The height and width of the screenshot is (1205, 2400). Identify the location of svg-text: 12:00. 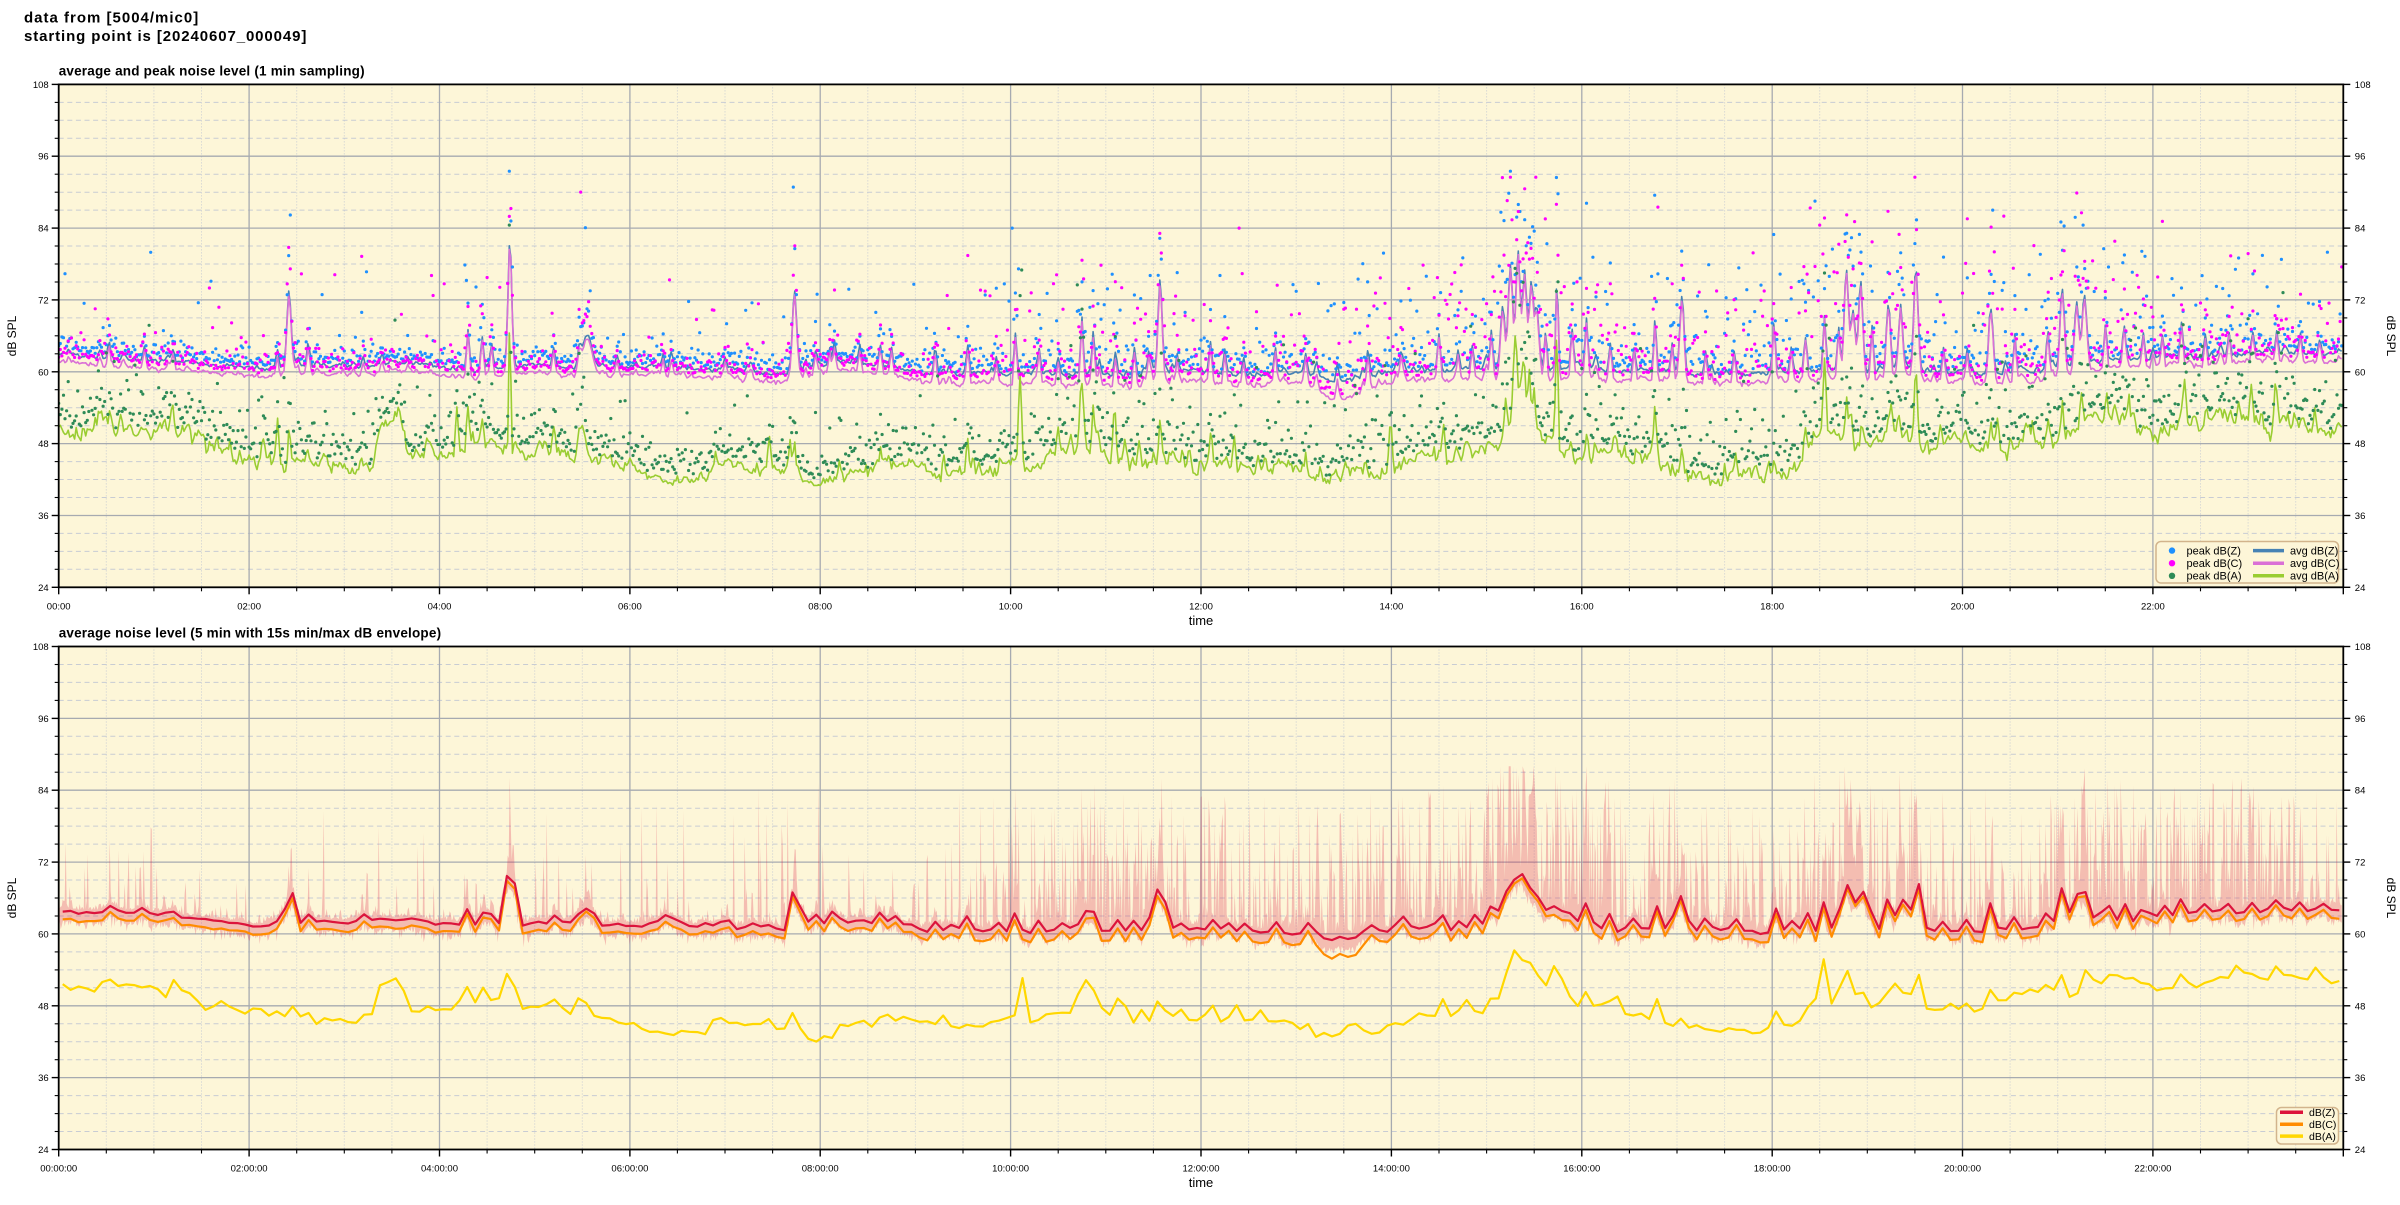
(1201, 606).